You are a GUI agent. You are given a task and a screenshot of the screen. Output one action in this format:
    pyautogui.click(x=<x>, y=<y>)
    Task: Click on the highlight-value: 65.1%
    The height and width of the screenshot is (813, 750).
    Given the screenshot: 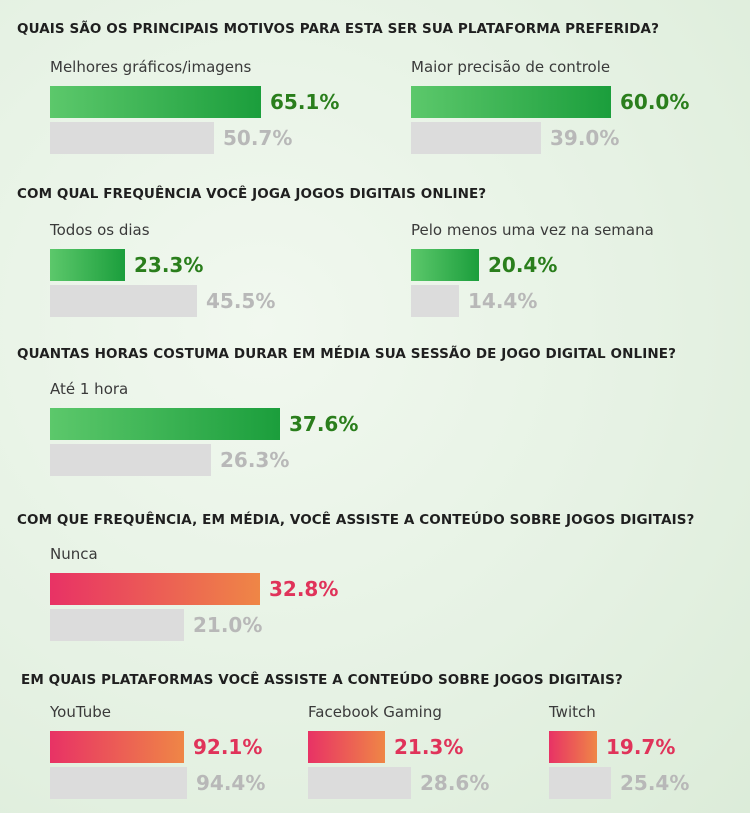 What is the action you would take?
    pyautogui.click(x=305, y=102)
    